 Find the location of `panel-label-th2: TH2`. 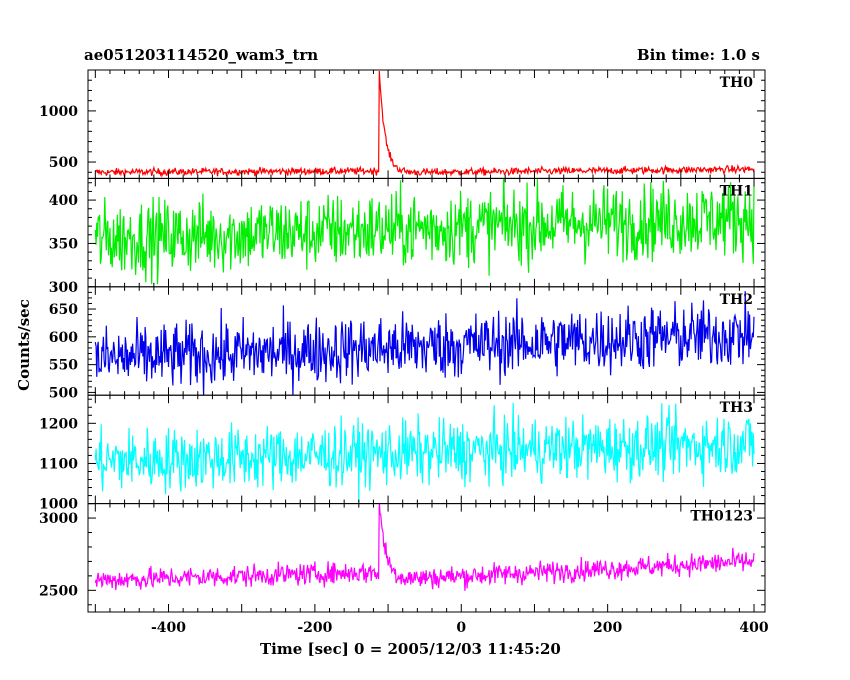

panel-label-th2: TH2 is located at coordinates (736, 300).